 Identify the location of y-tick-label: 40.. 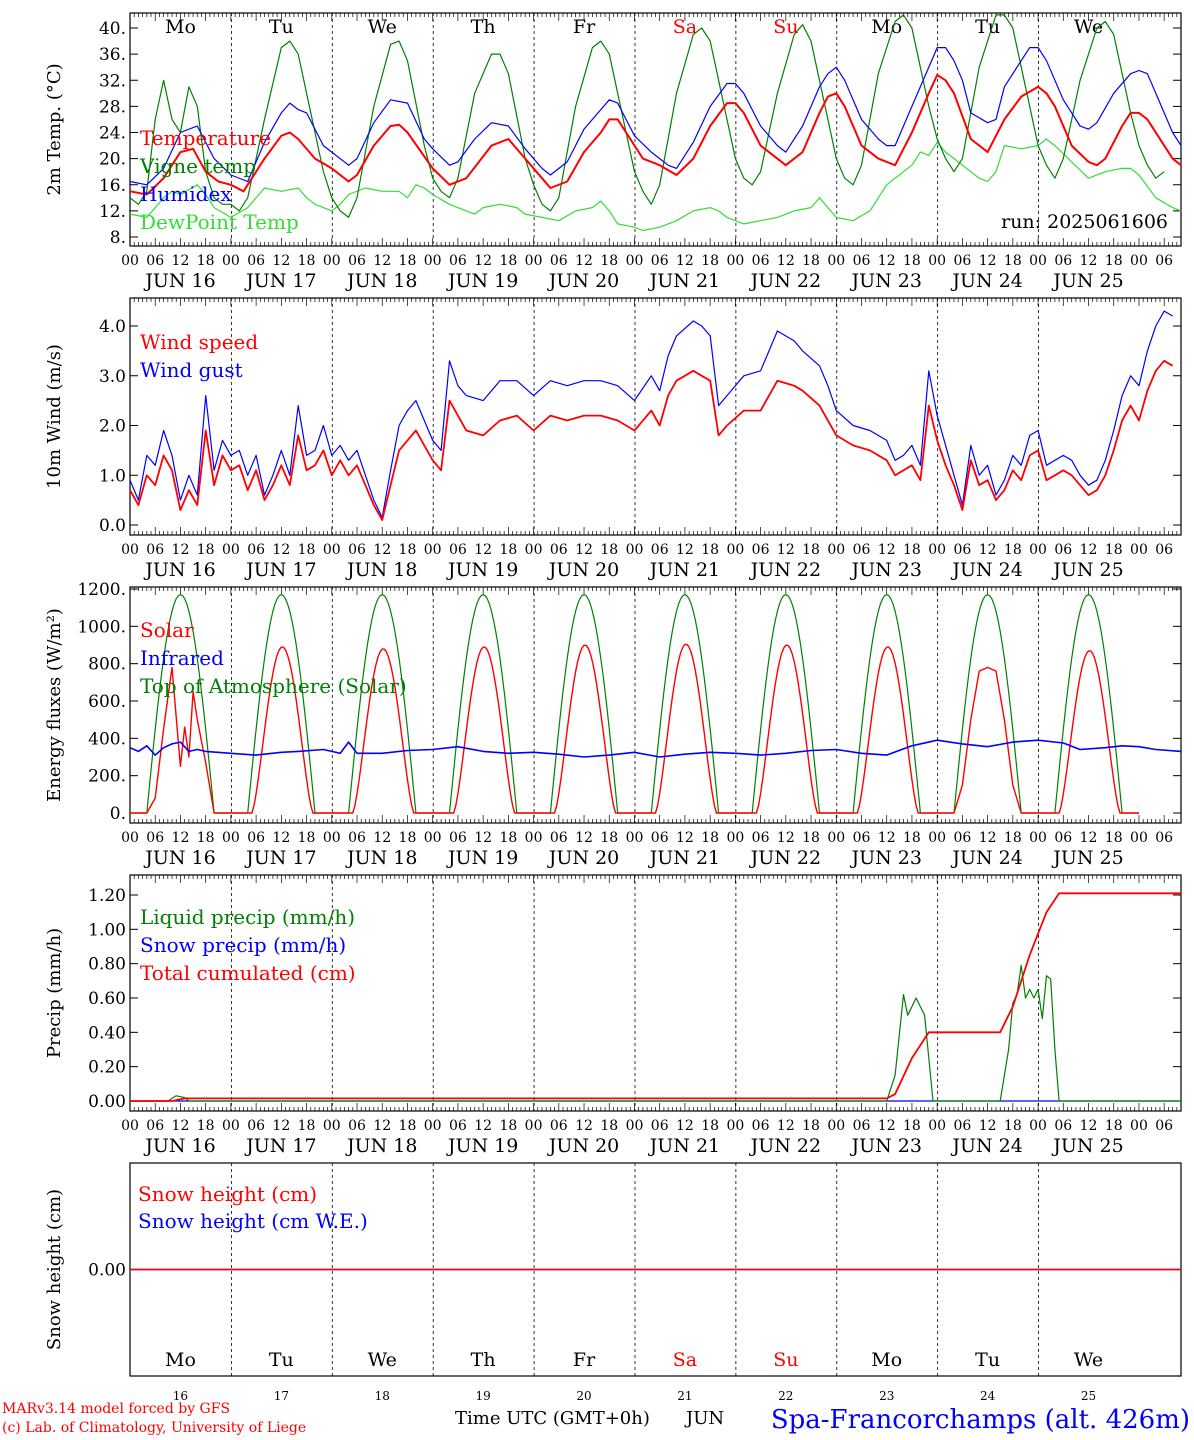
(112, 29).